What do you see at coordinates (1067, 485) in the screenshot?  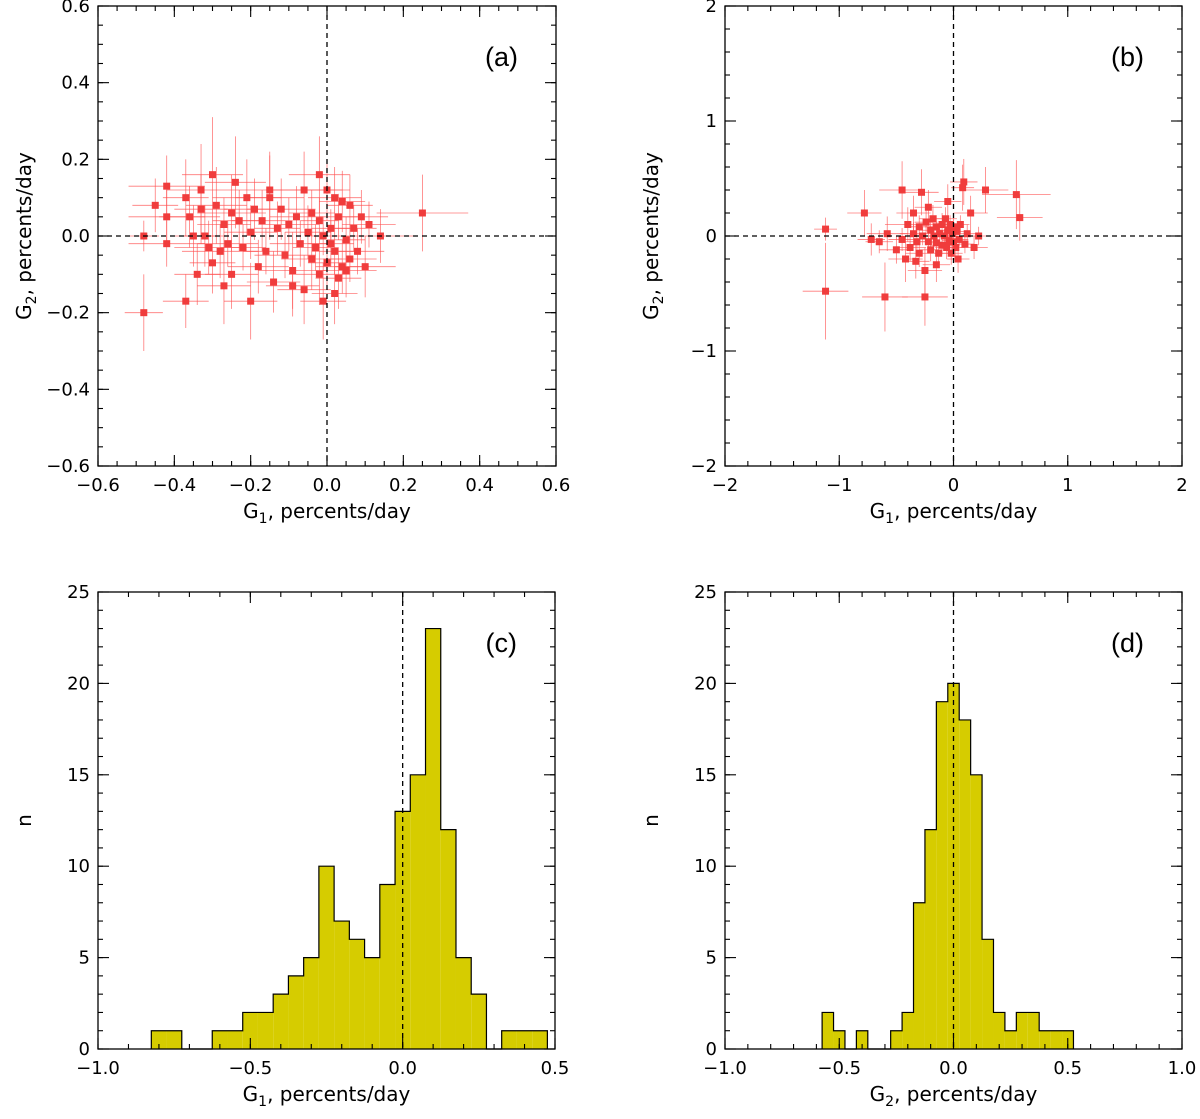 I see `x-tick-label: 1` at bounding box center [1067, 485].